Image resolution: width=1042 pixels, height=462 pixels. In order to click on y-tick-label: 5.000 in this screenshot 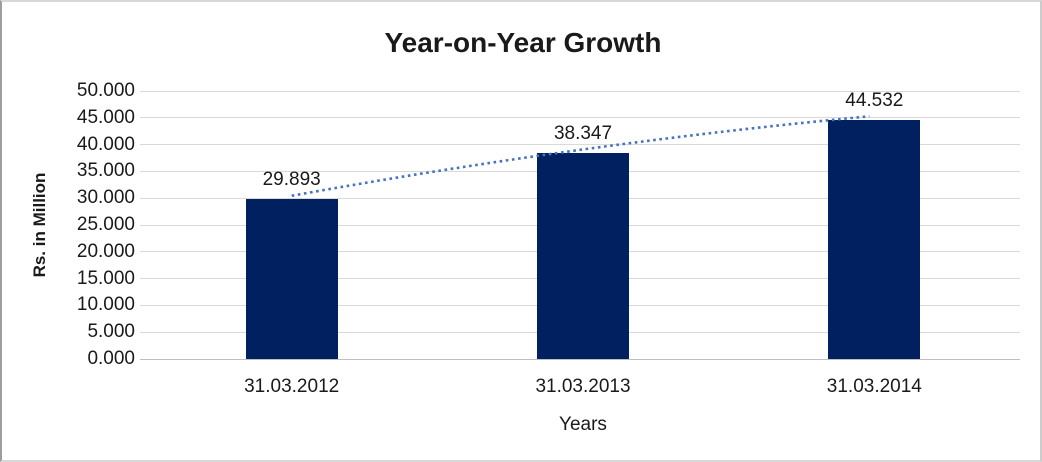, I will do `click(111, 332)`.